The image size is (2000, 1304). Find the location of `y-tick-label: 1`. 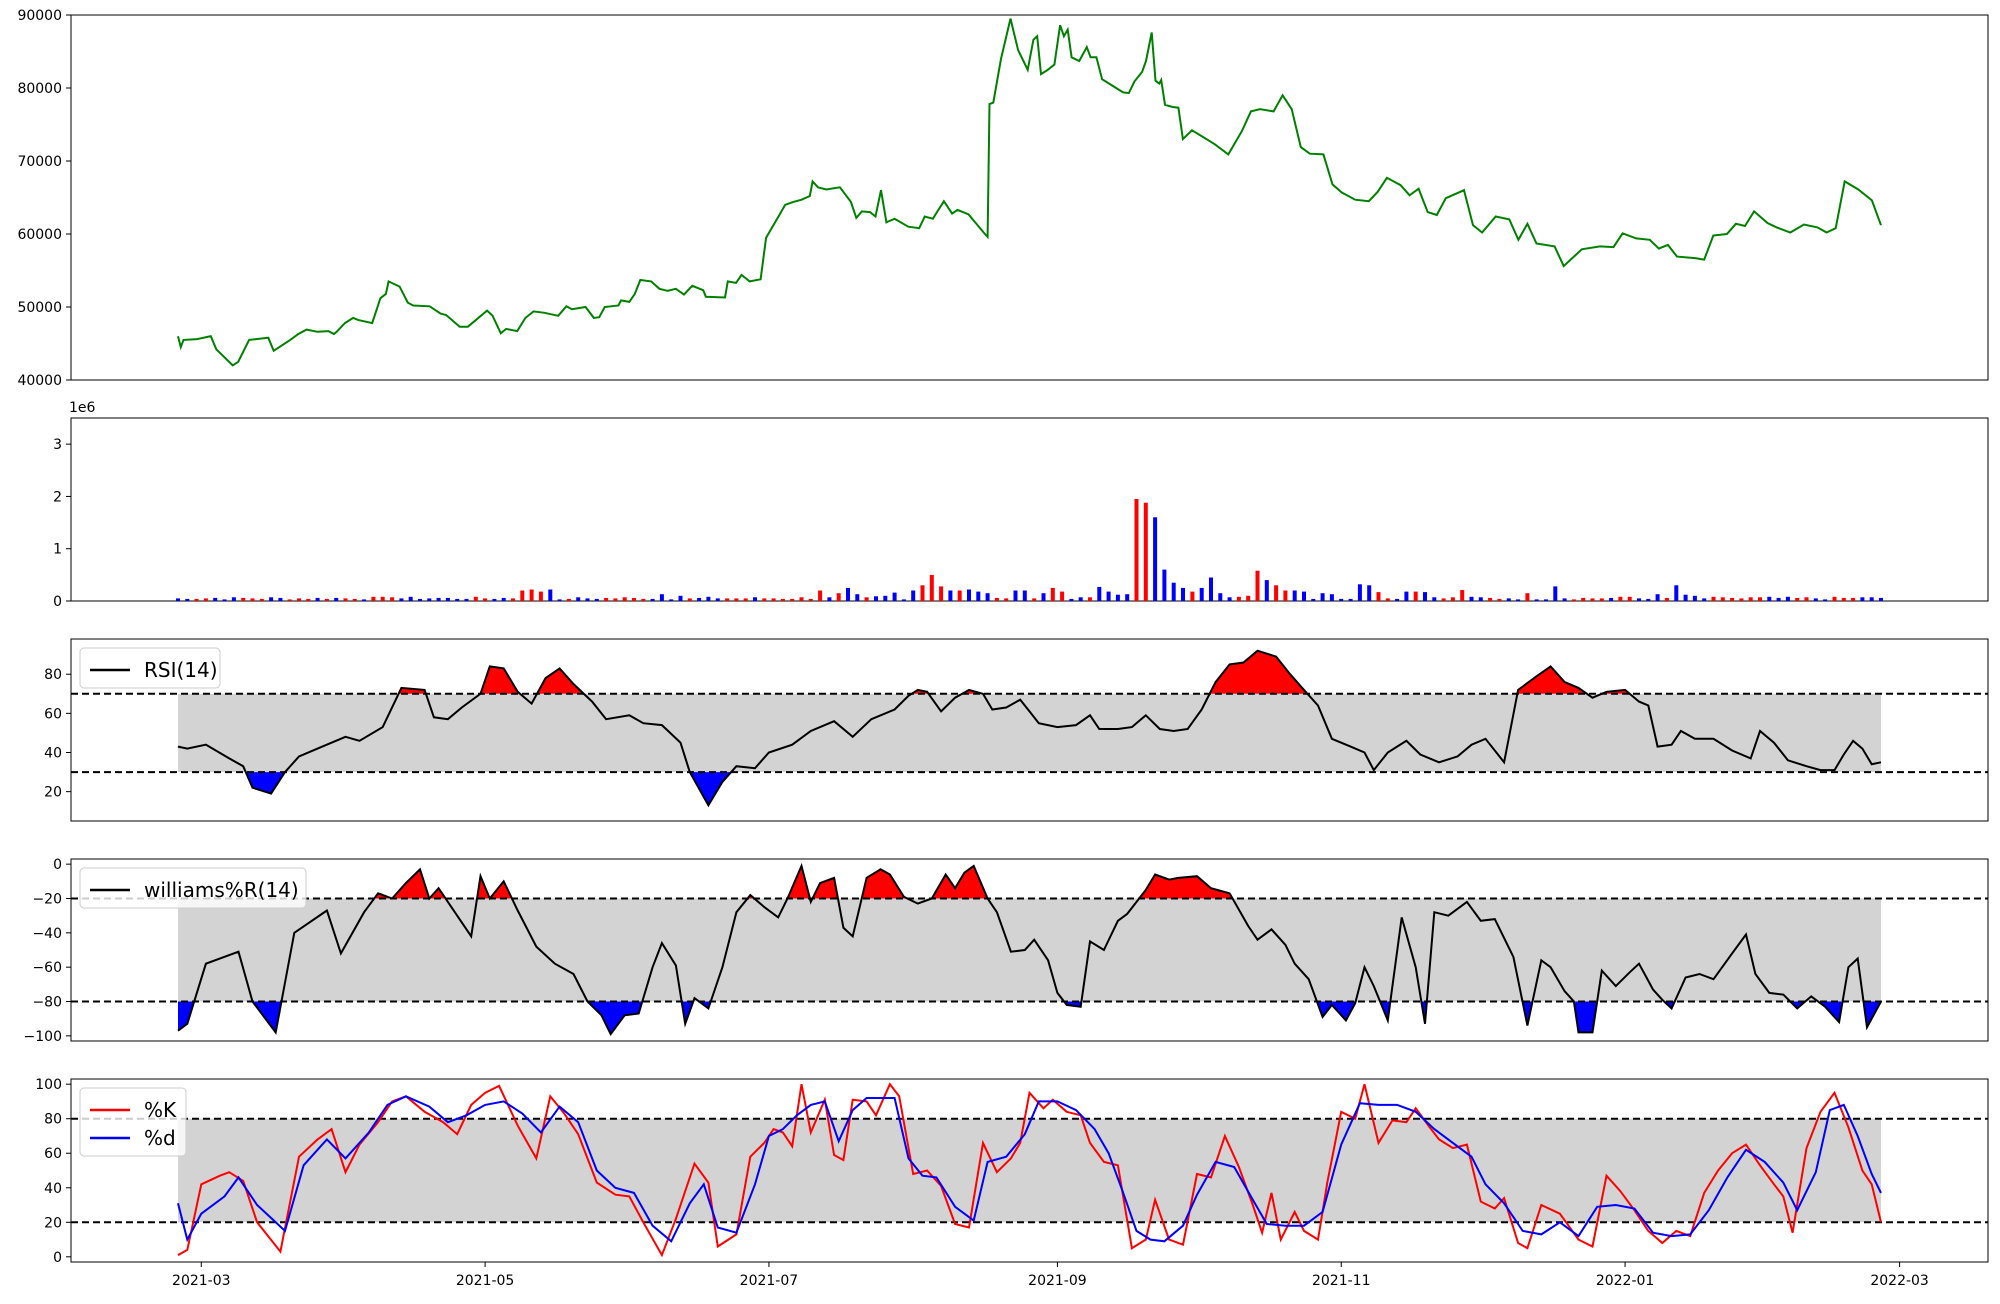

y-tick-label: 1 is located at coordinates (57, 550).